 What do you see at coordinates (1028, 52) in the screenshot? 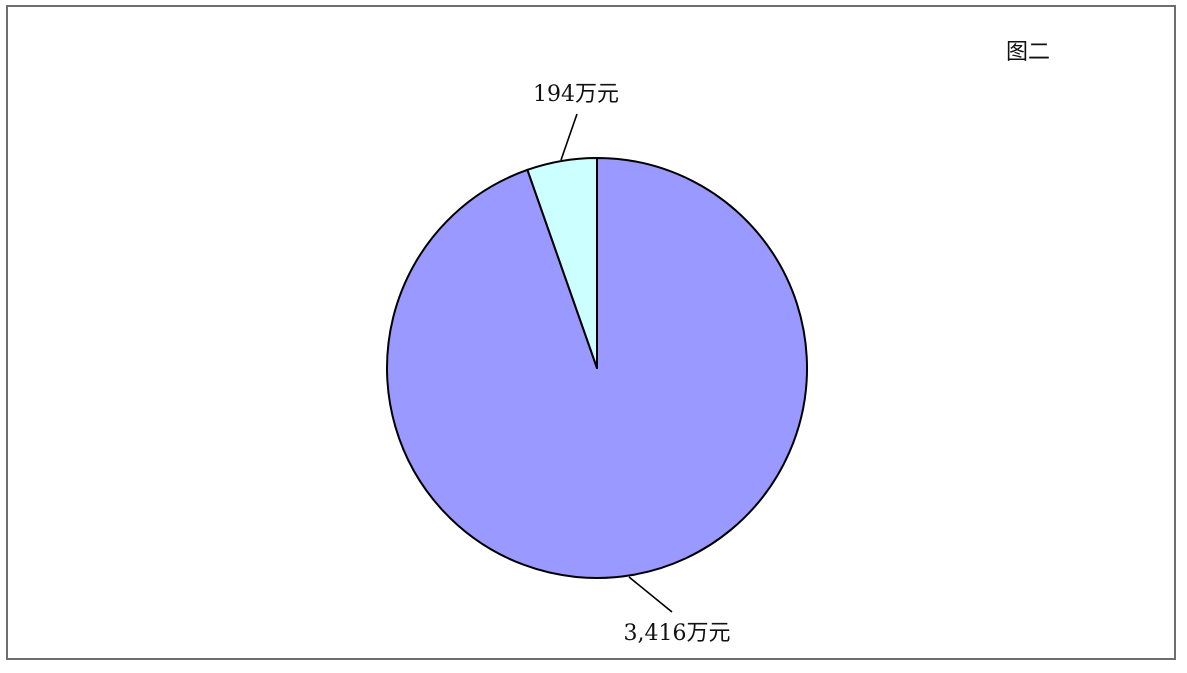
I see `chart-title: 图二` at bounding box center [1028, 52].